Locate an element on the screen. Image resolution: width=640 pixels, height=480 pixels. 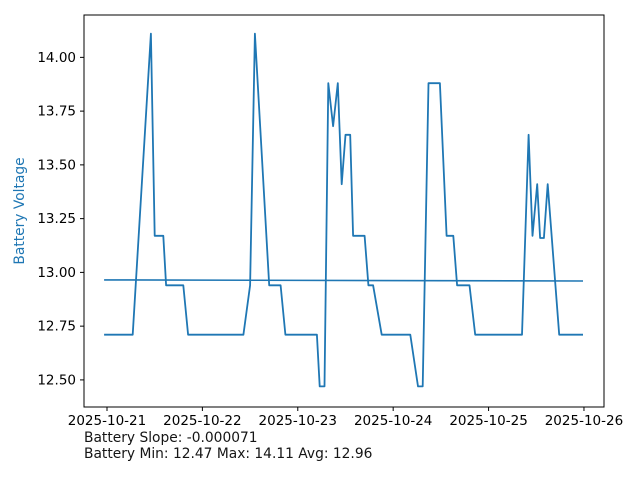
y-tick-label: 13.00 is located at coordinates (56, 273).